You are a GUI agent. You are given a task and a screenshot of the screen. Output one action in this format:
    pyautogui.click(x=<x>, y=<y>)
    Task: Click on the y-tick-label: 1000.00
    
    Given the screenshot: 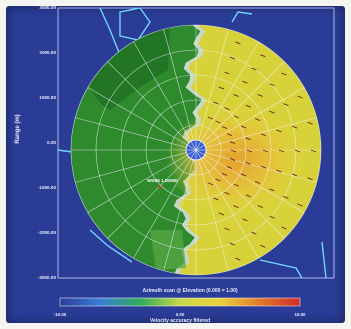 What is the action you would take?
    pyautogui.click(x=47, y=97)
    